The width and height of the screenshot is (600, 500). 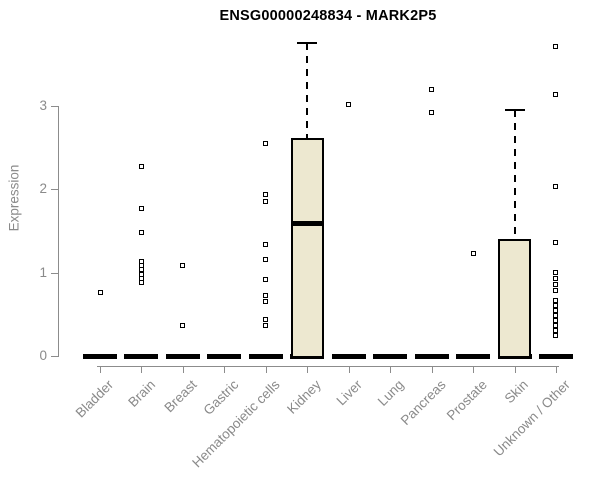 What do you see at coordinates (43, 355) in the screenshot?
I see `y-tick-label: 0` at bounding box center [43, 355].